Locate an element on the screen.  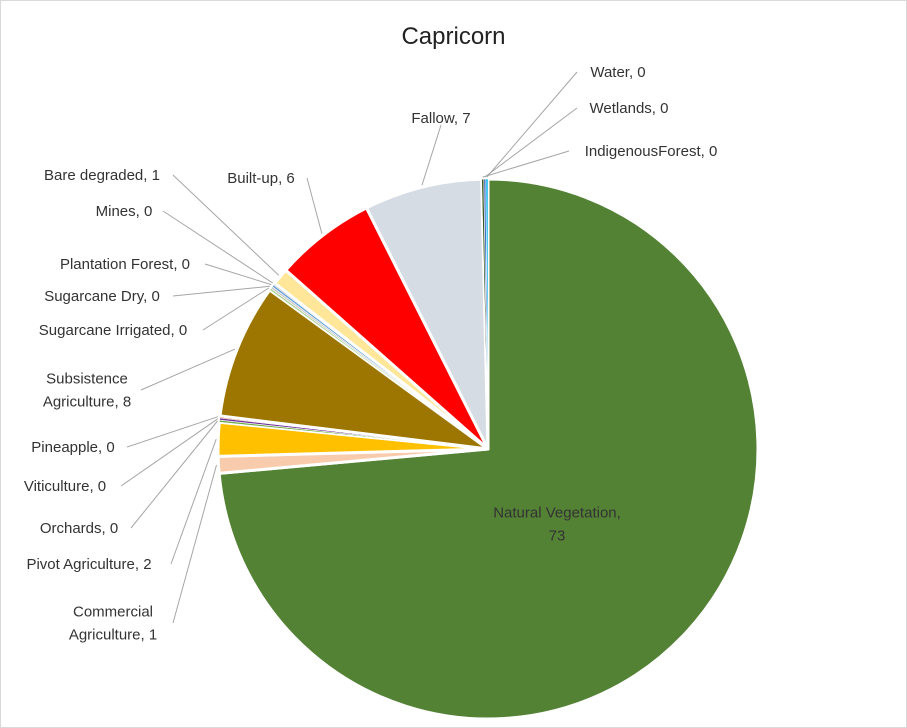
pie-slice-water is located at coordinates (487, 314).